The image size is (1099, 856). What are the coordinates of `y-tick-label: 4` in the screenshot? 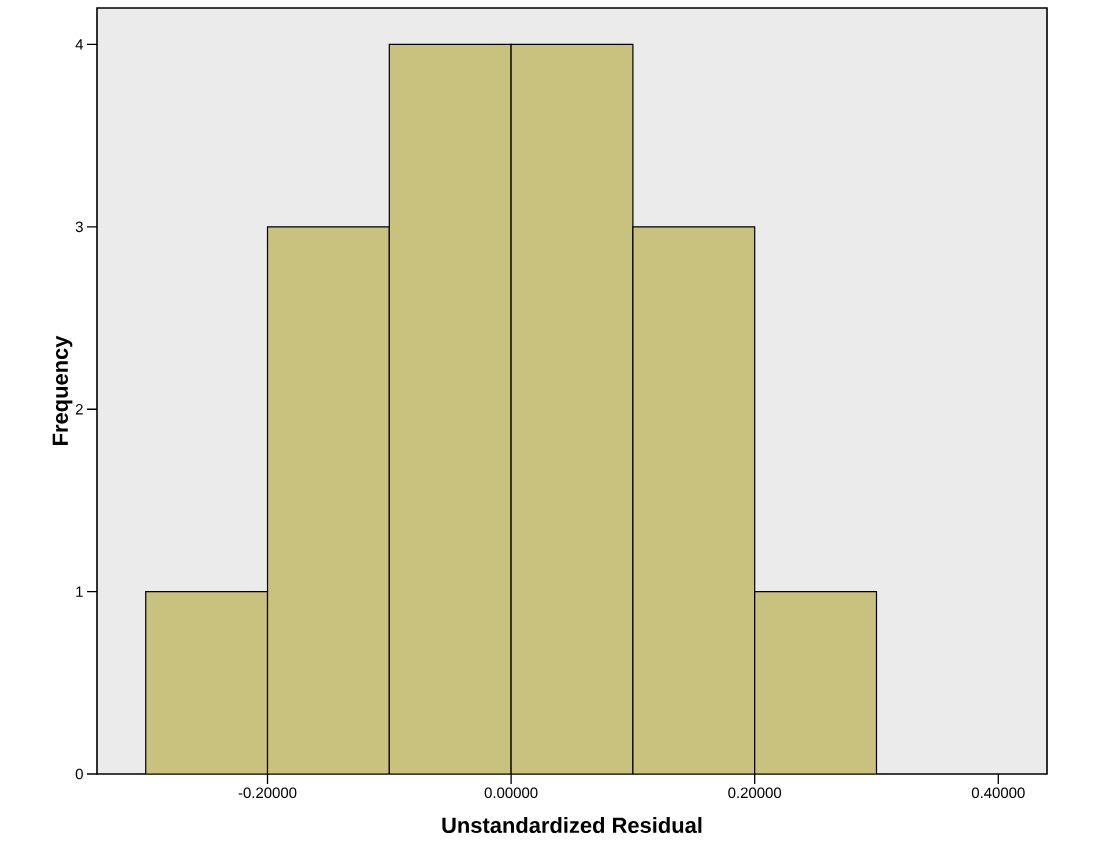 It's located at (79, 44).